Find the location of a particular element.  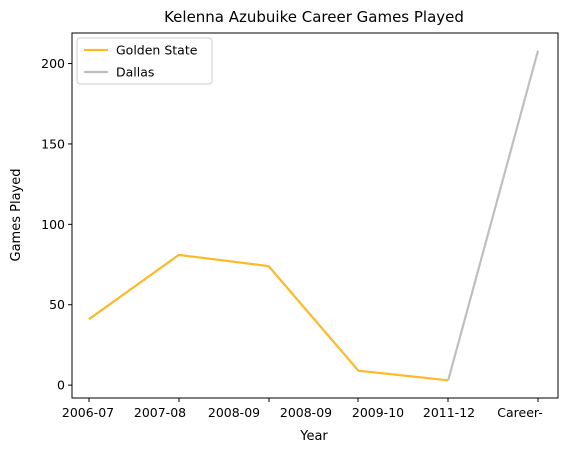

y-tick-label: 100 is located at coordinates (53, 224).